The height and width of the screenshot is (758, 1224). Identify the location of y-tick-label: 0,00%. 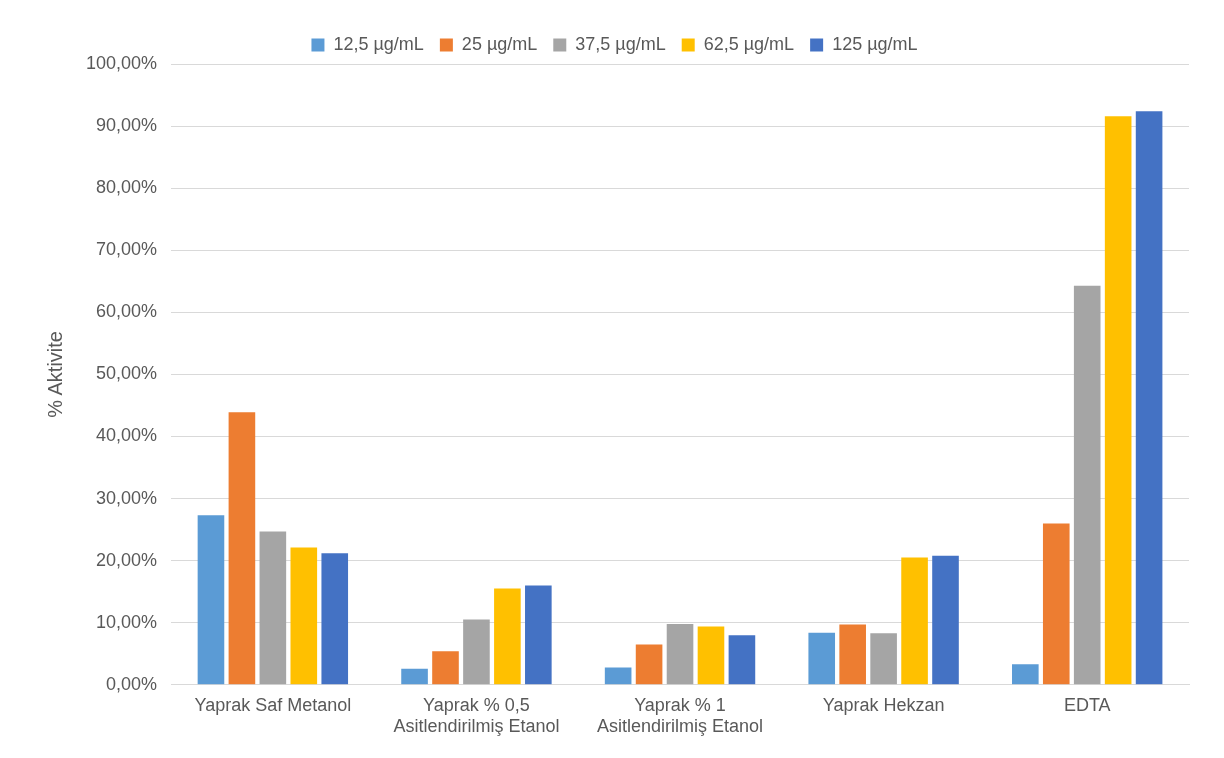
(132, 683).